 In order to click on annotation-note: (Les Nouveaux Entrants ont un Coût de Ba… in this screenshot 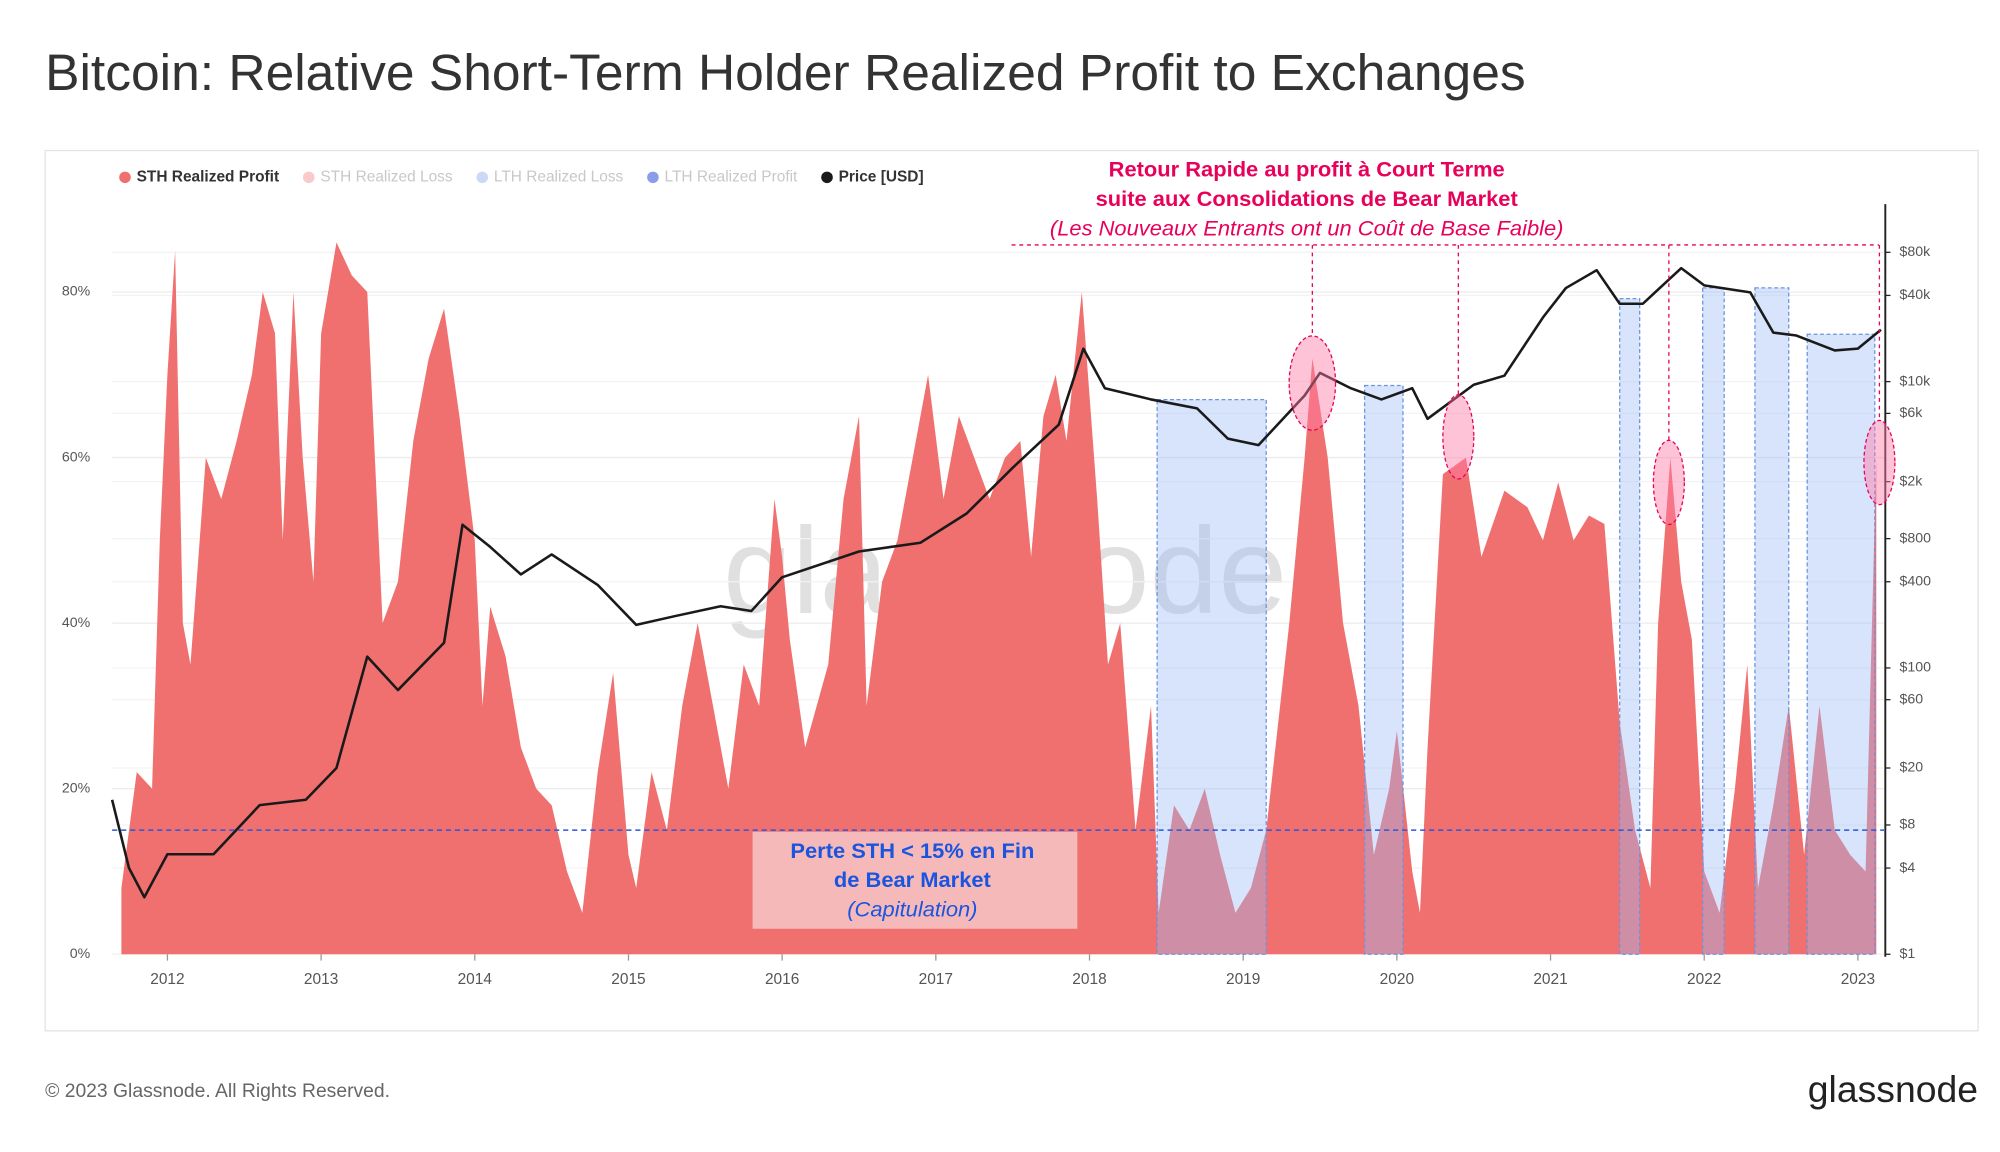, I will do `click(1307, 227)`.